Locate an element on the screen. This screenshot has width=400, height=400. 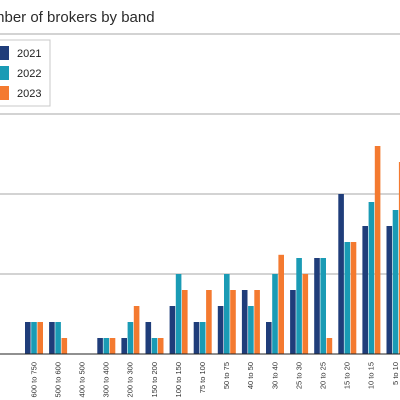
x-tick-label: 10 to 15 is located at coordinates (371, 375).